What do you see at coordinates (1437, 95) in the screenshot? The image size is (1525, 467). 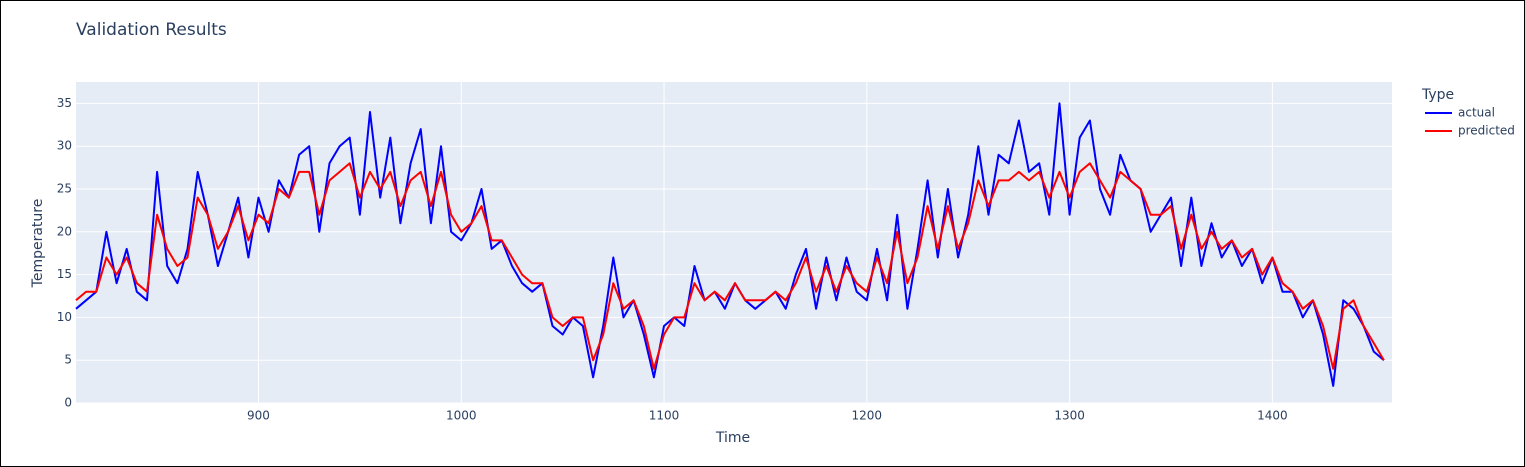 I see `legend-title: Type` at bounding box center [1437, 95].